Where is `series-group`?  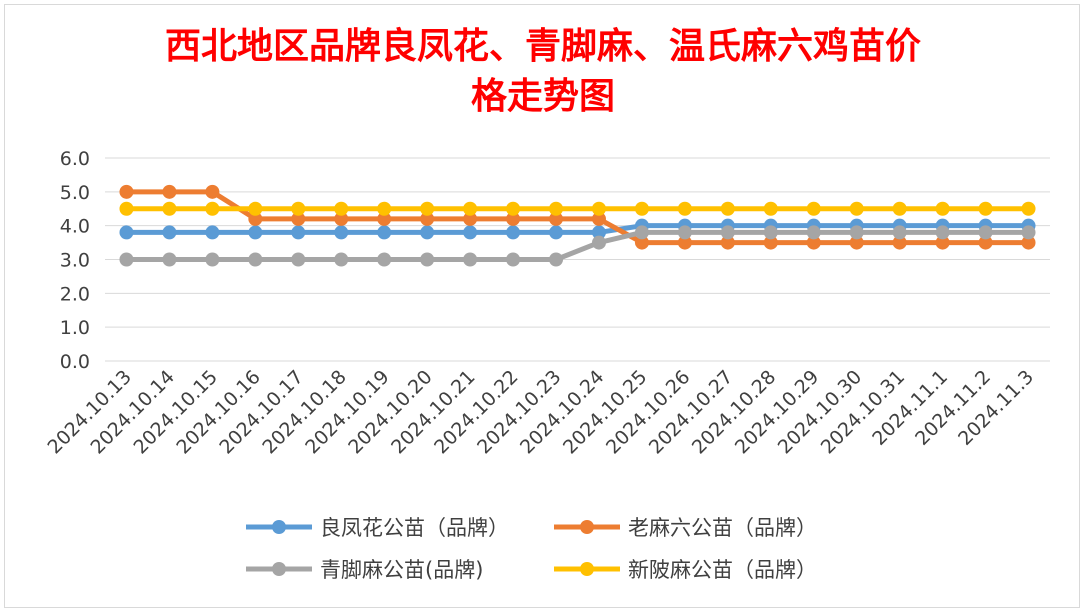 series-group is located at coordinates (577, 225).